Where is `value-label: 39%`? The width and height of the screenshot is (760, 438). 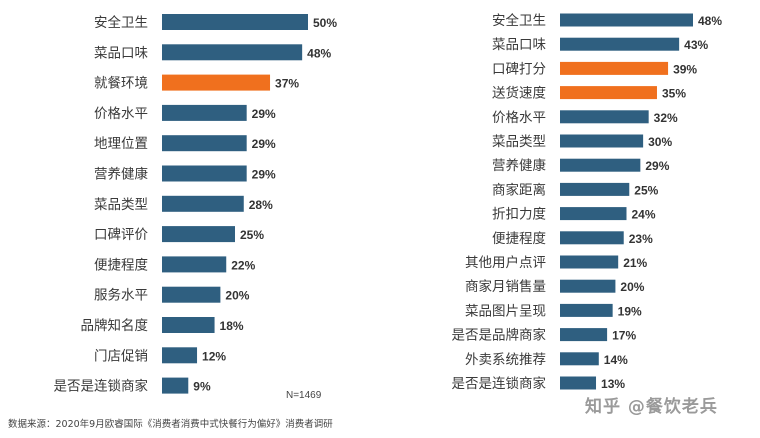 value-label: 39% is located at coordinates (685, 69).